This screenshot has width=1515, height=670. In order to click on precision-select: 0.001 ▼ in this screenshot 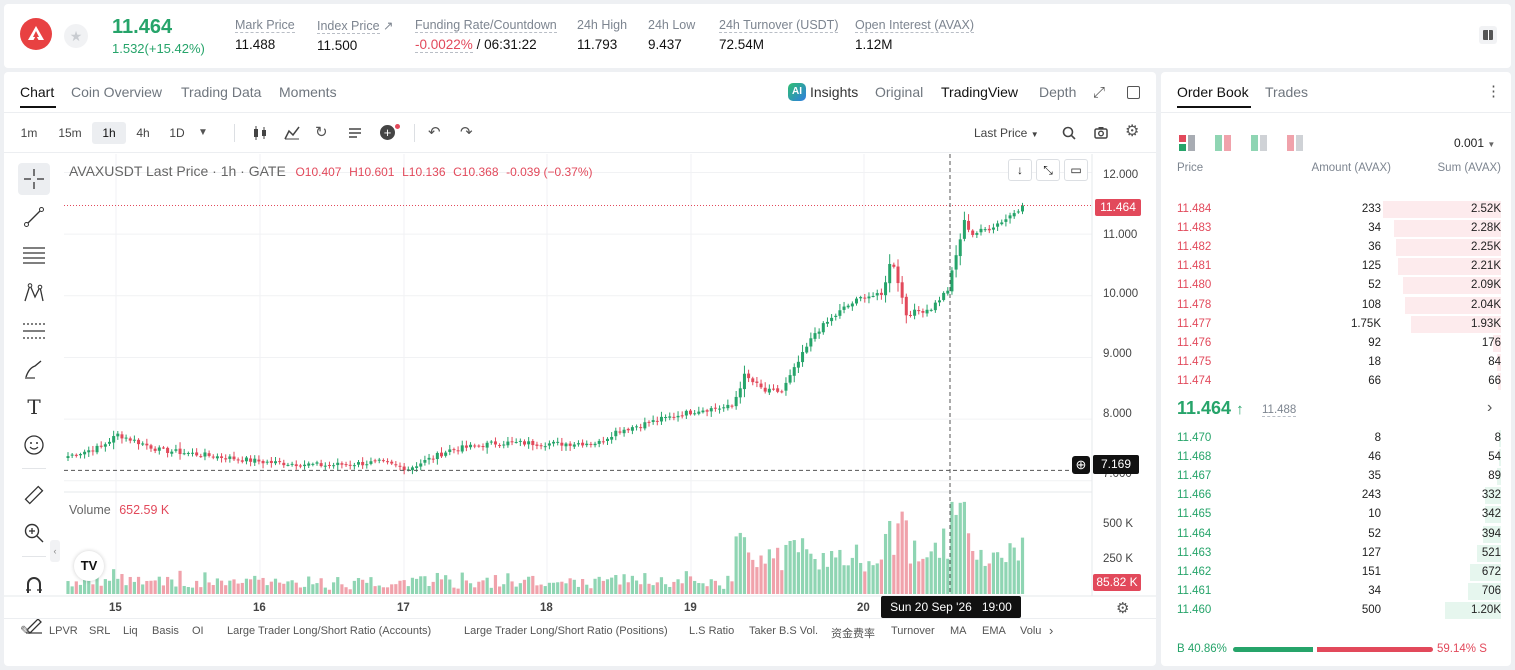, I will do `click(1474, 143)`.